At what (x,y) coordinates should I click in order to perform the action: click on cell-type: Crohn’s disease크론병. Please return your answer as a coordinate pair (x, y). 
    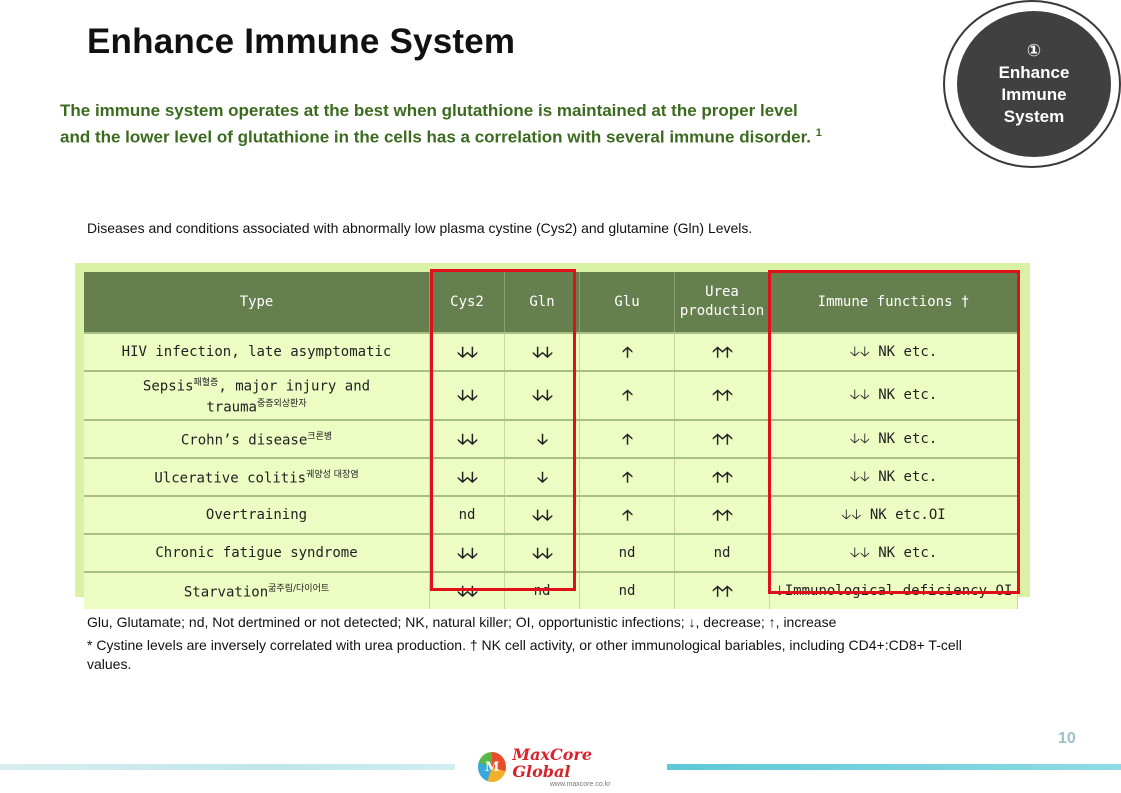
    Looking at the image, I should click on (257, 438).